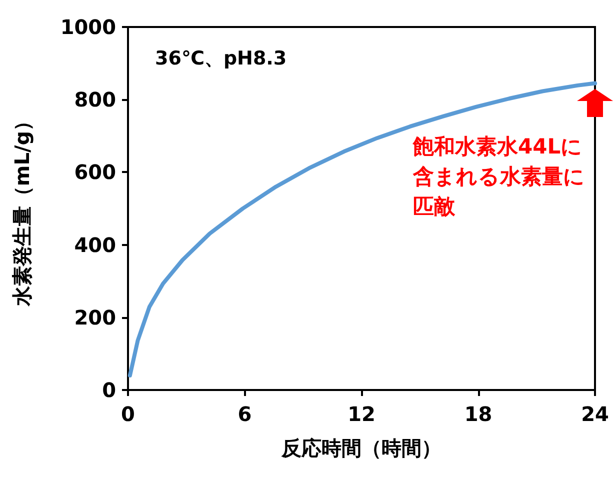 The height and width of the screenshot is (481, 613). Describe the element at coordinates (498, 176) in the screenshot. I see `annotation: 飽和水素水44Lに含まれる水素量に匹敵` at that location.